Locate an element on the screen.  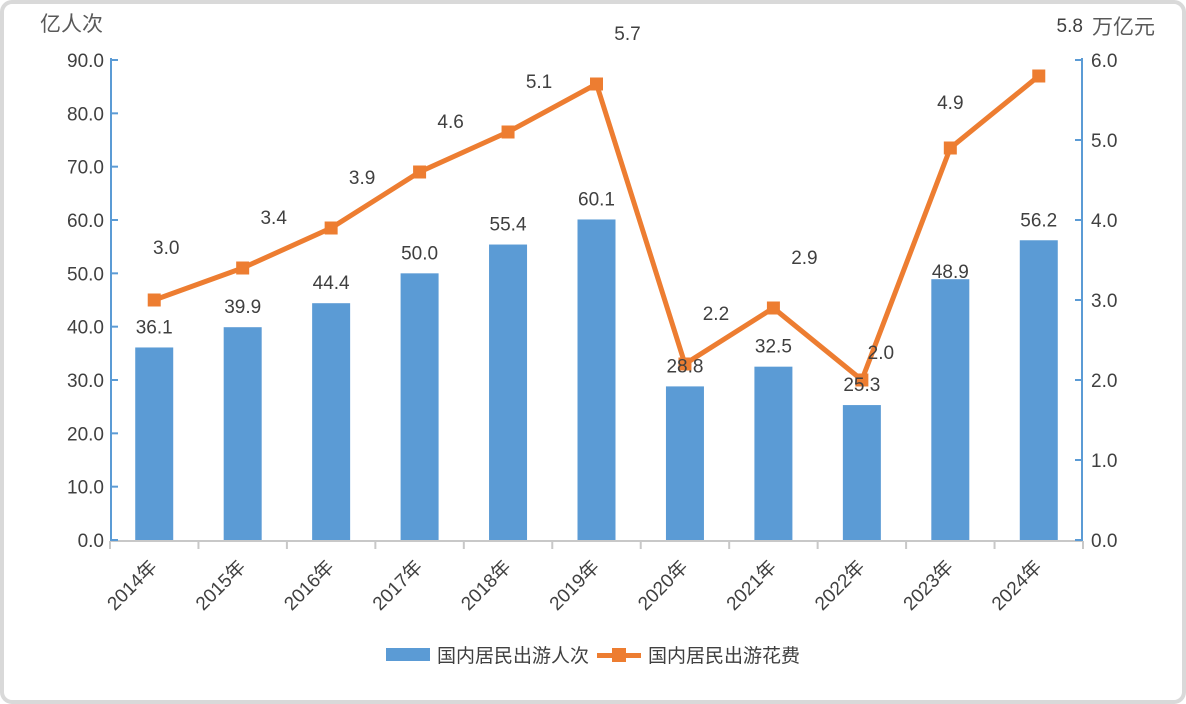
bar-2019年 is located at coordinates (596, 379).